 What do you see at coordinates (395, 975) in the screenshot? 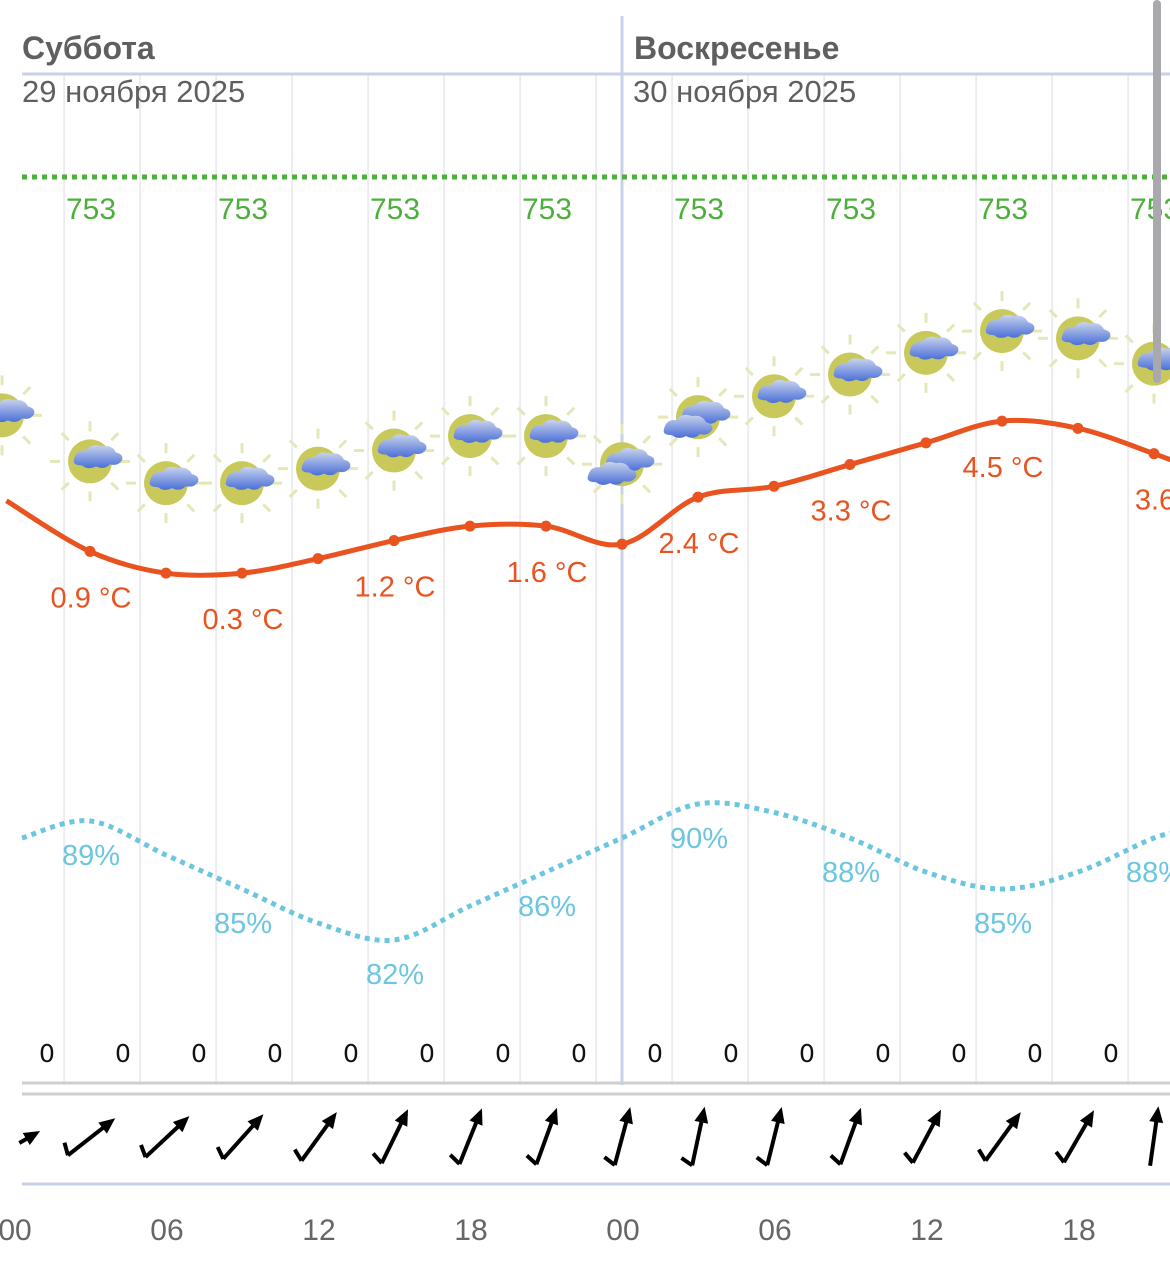
I see `humidity-label: 82%` at bounding box center [395, 975].